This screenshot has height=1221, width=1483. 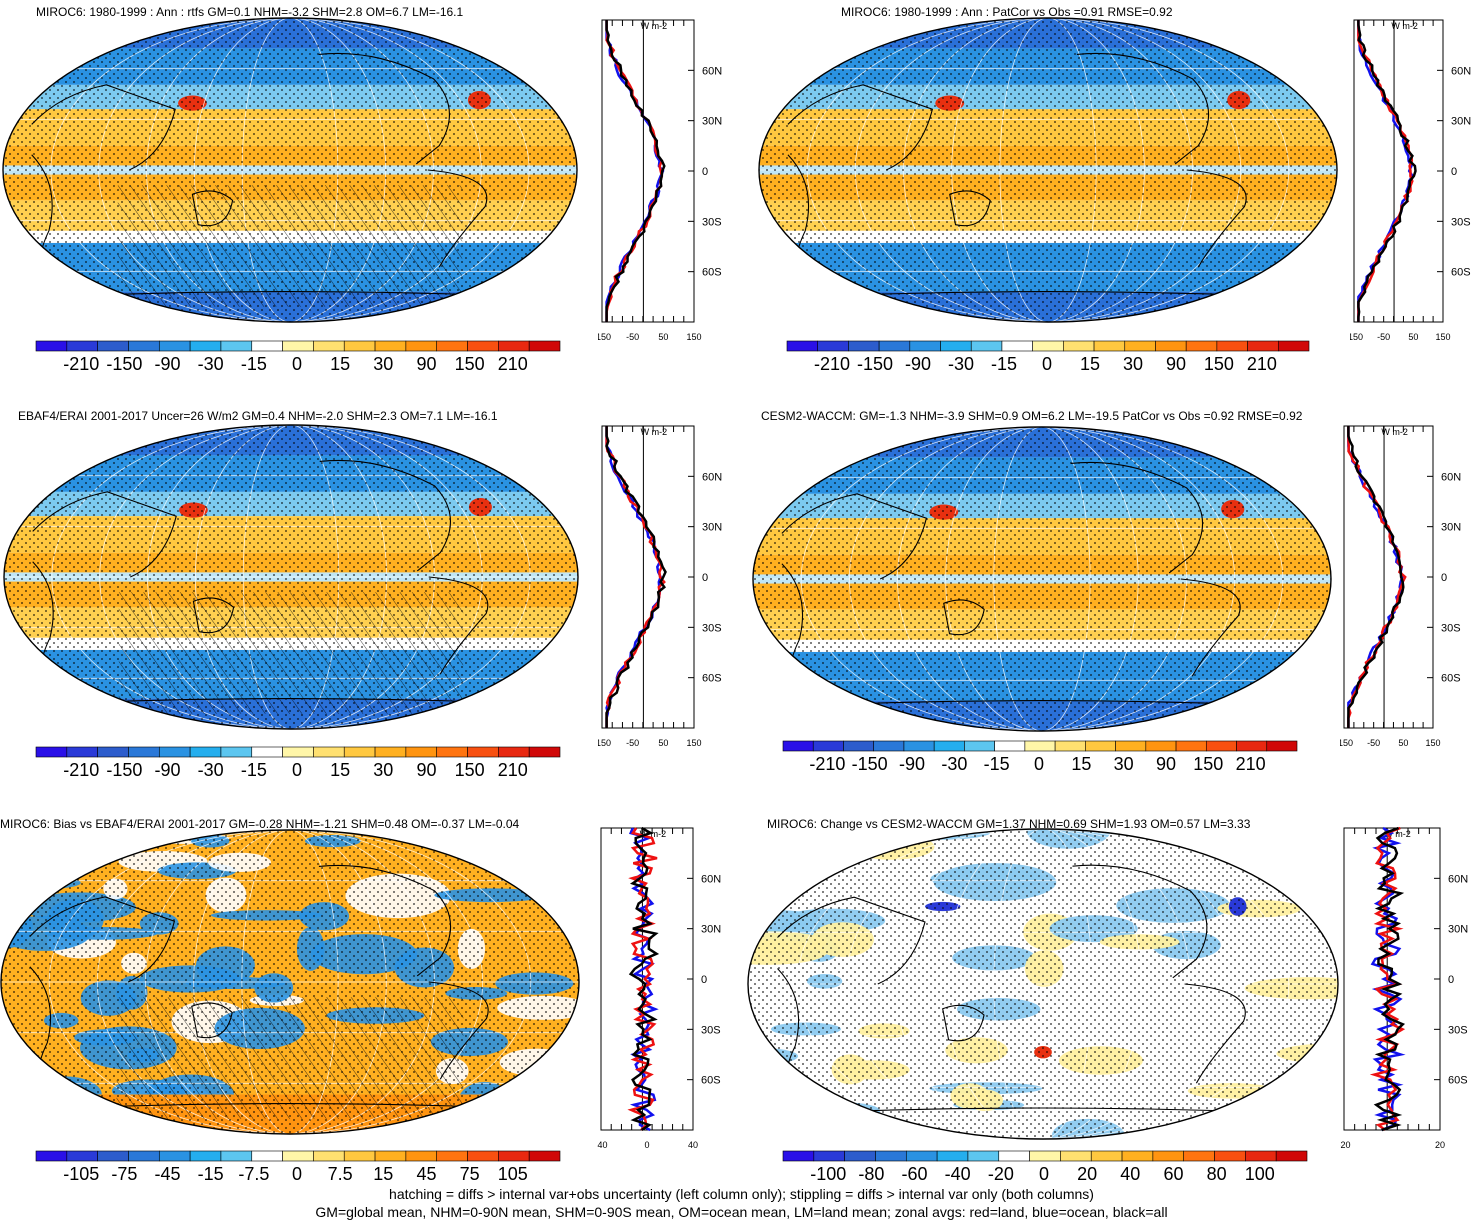 I want to click on zonal-lat-label: 30S, so click(x=712, y=222).